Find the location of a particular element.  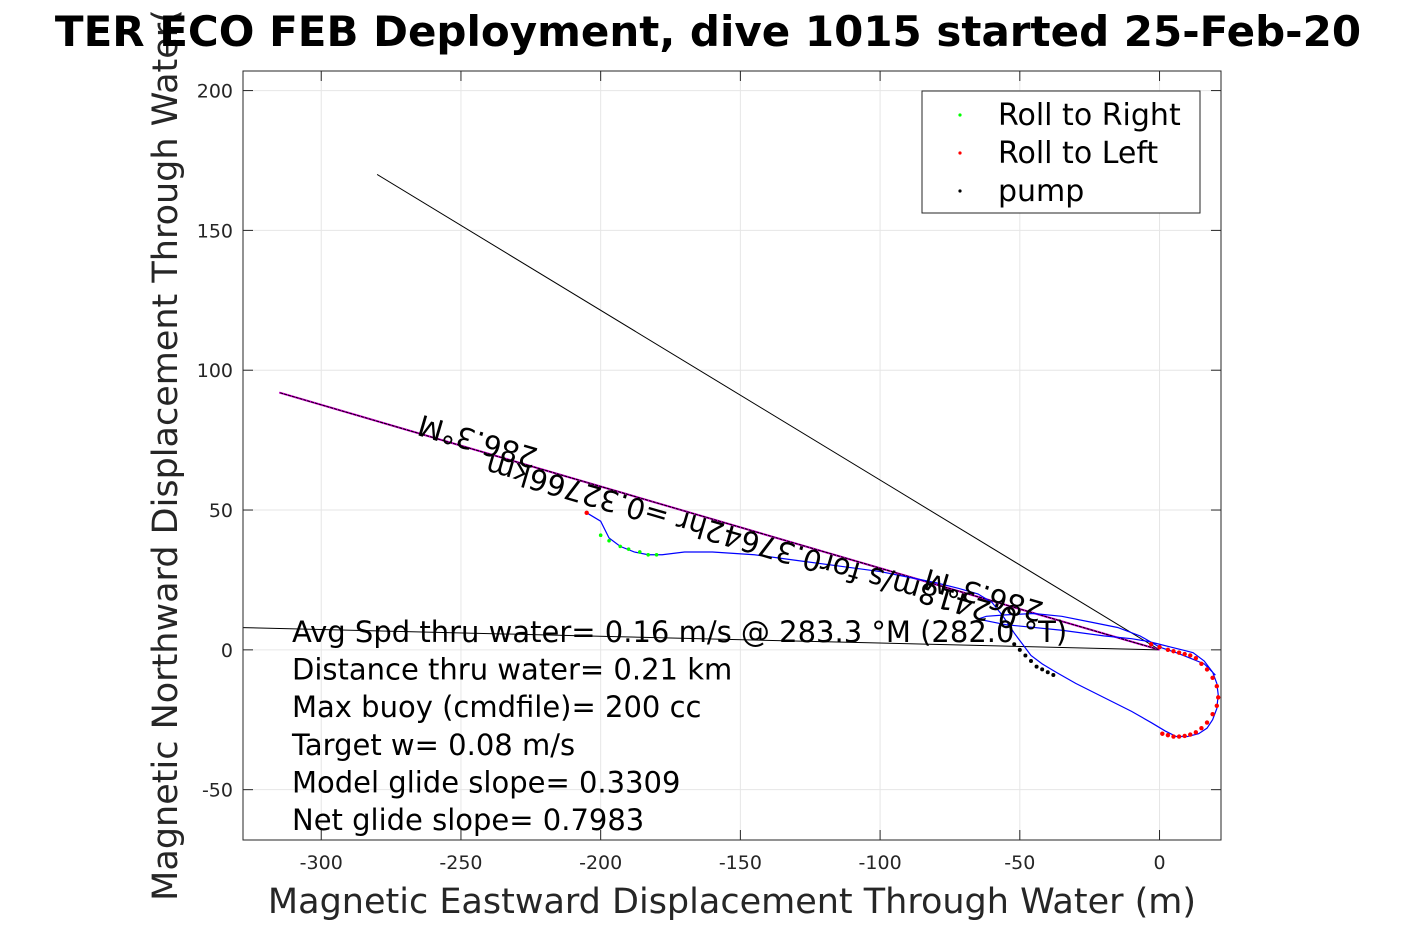

x-tick-label: -150 is located at coordinates (740, 863).